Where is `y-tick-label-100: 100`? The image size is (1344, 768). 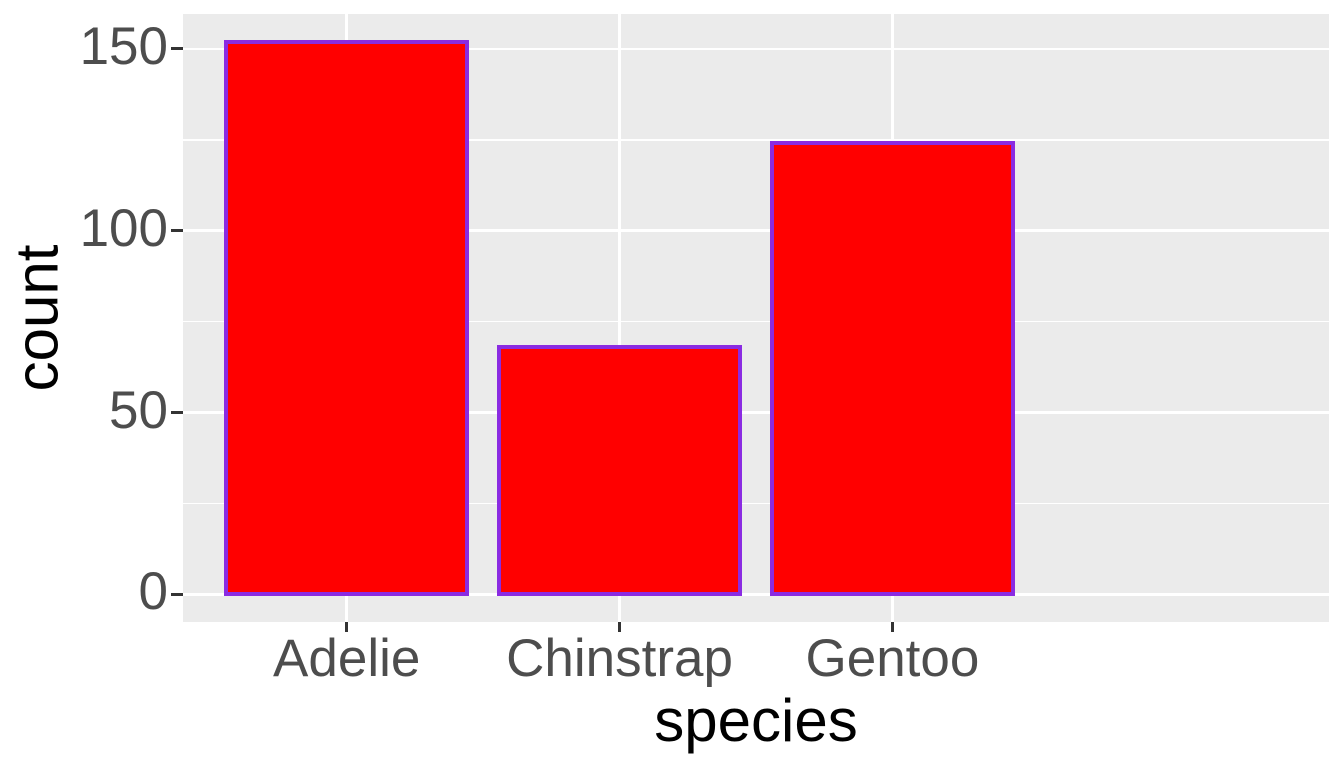 y-tick-label-100: 100 is located at coordinates (123, 228).